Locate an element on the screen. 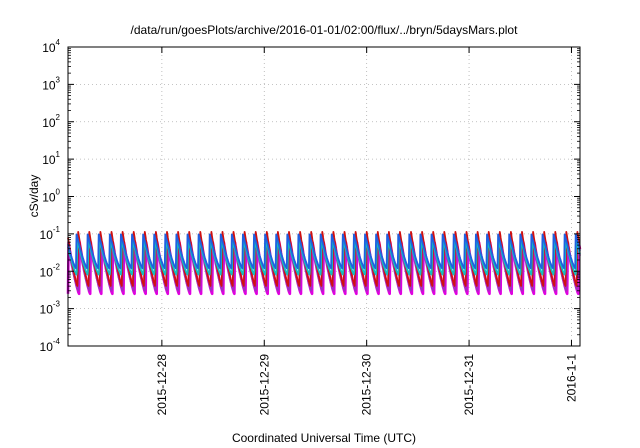  y-tick-label: 10⁻⁴ is located at coordinates (50, 345).